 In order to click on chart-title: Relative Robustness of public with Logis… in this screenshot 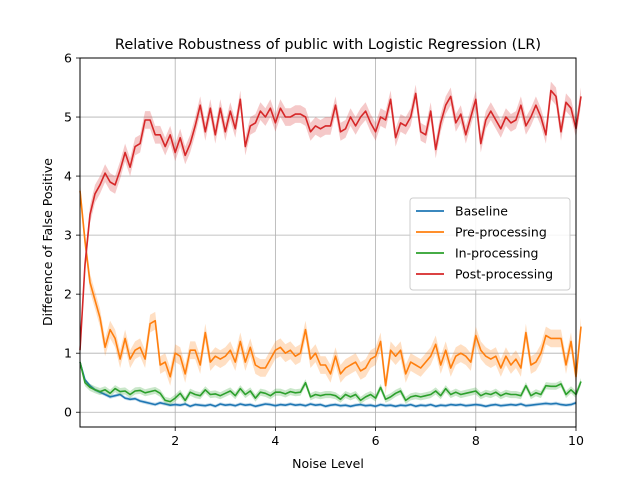, I will do `click(328, 45)`.